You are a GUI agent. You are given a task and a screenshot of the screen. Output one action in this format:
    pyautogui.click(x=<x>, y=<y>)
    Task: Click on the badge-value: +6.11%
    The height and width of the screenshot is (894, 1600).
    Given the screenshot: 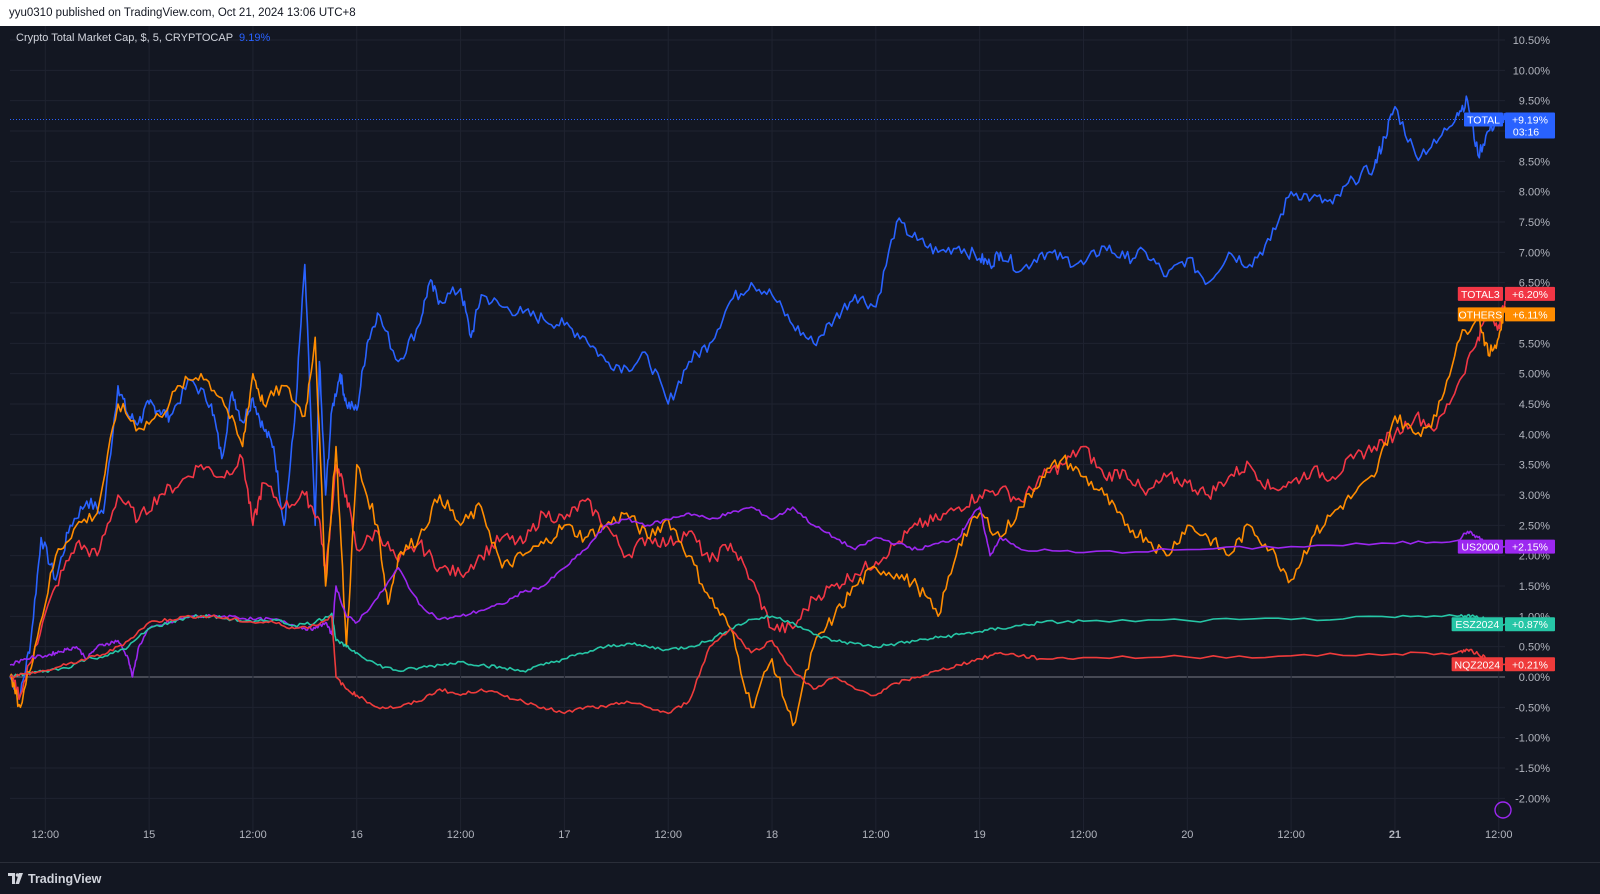 What is the action you would take?
    pyautogui.click(x=1529, y=315)
    